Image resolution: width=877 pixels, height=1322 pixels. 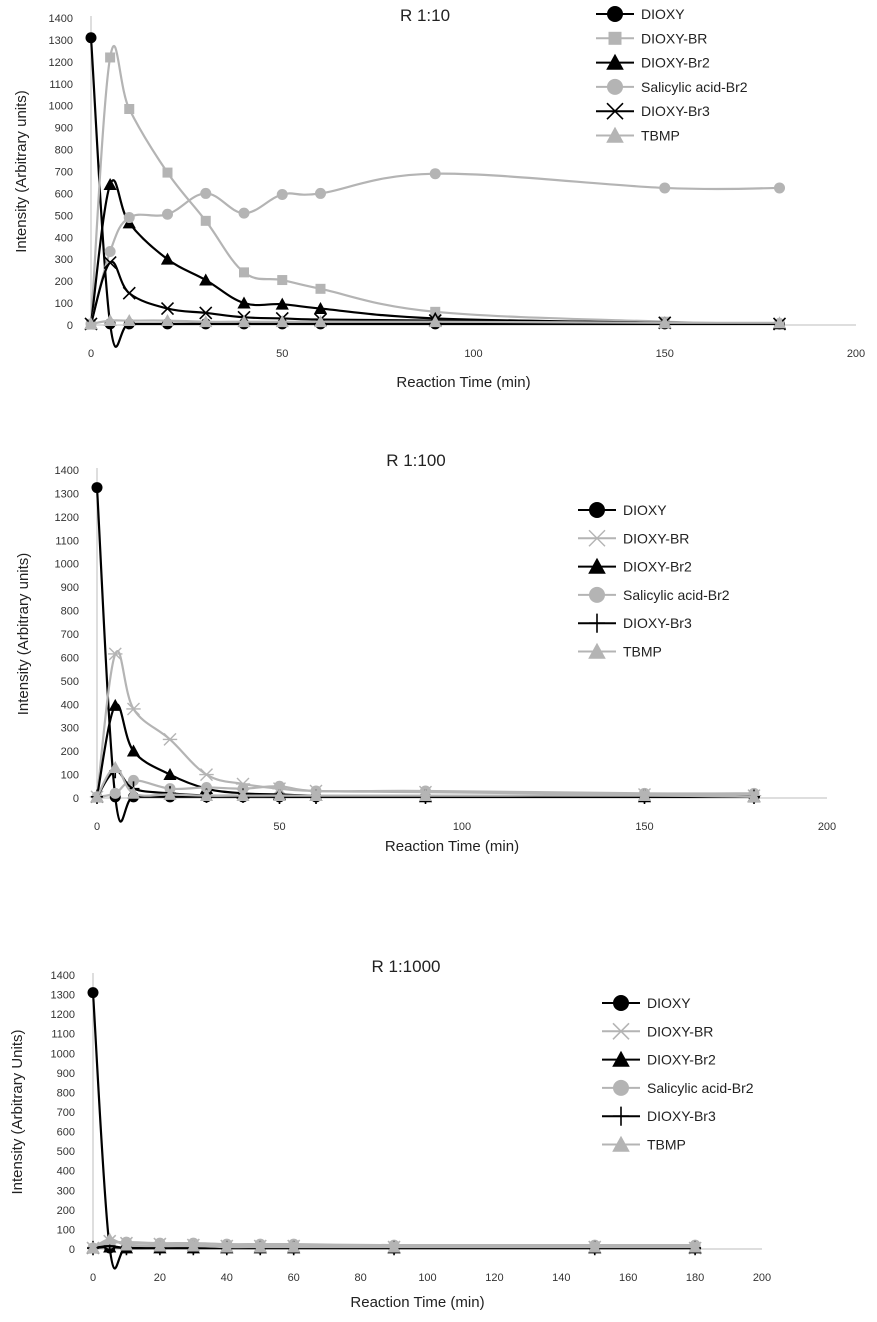 I want to click on y-tick-label: 800, so click(x=64, y=151).